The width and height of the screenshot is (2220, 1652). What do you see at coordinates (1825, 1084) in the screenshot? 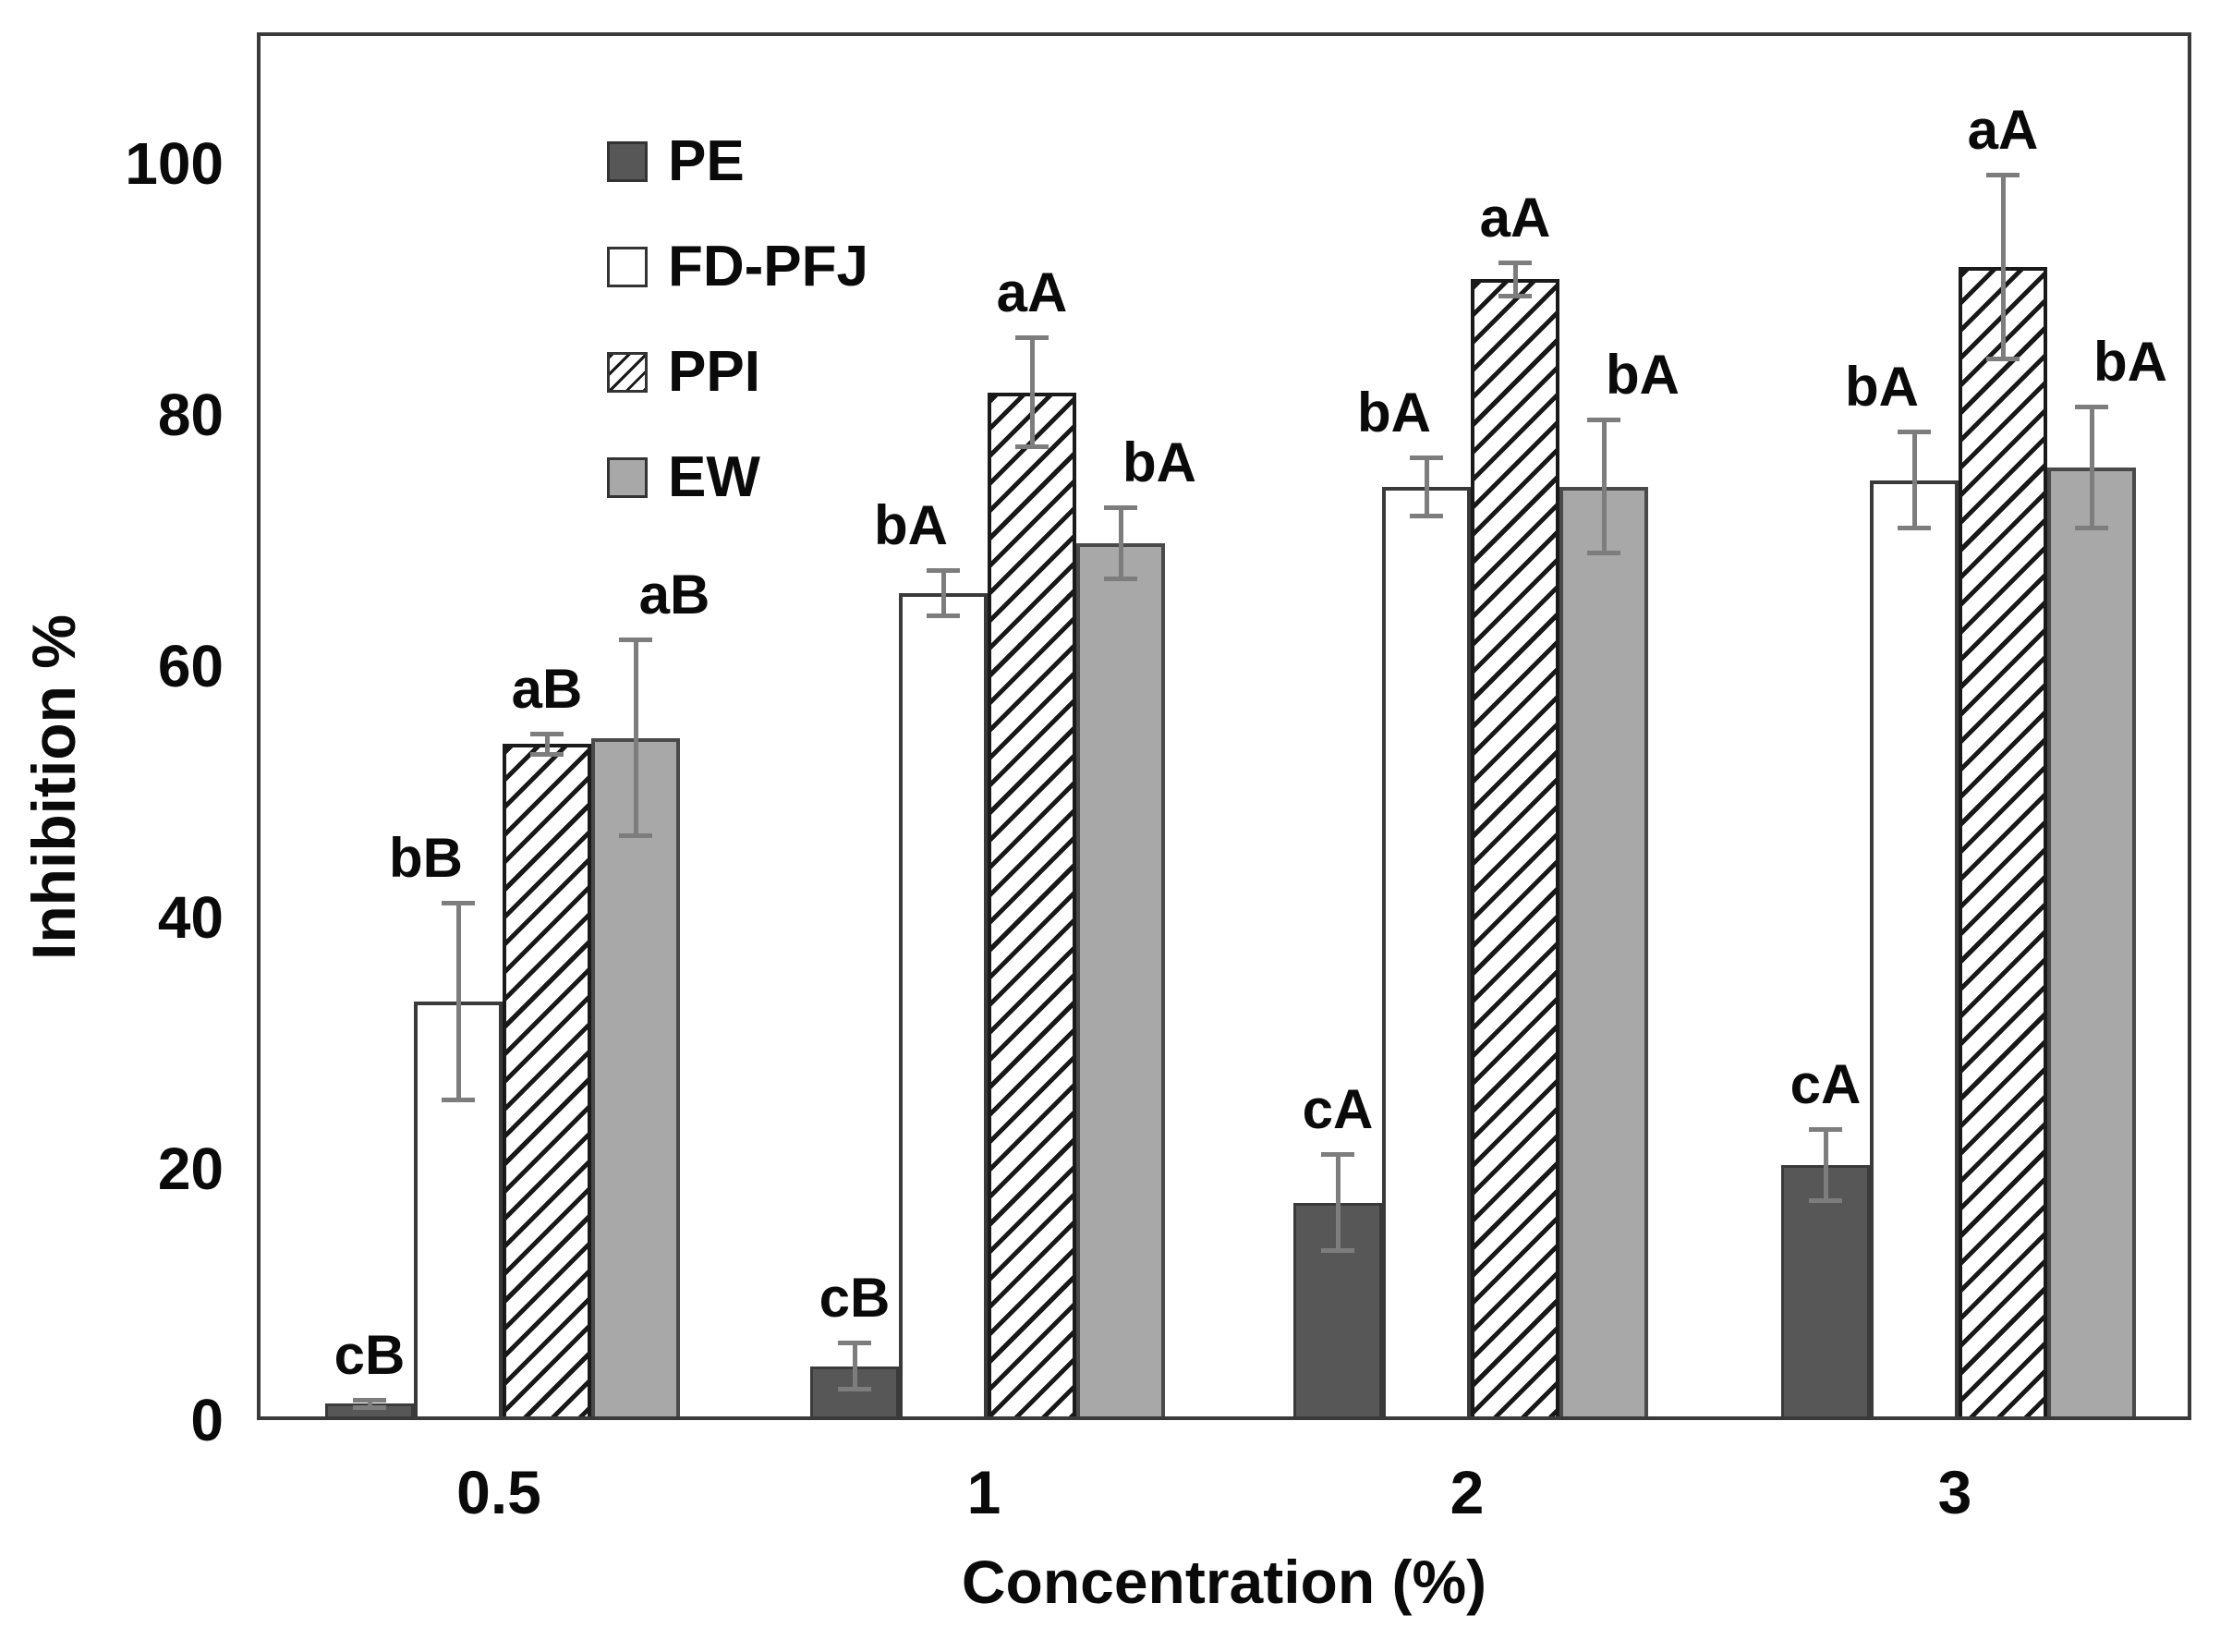
I see `sig-label-pe-3: cA` at bounding box center [1825, 1084].